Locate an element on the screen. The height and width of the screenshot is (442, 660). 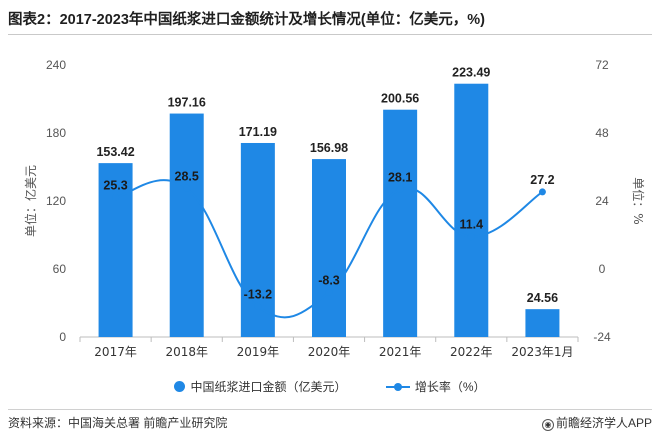
growth-rate-label: 28.1 is located at coordinates (400, 177).